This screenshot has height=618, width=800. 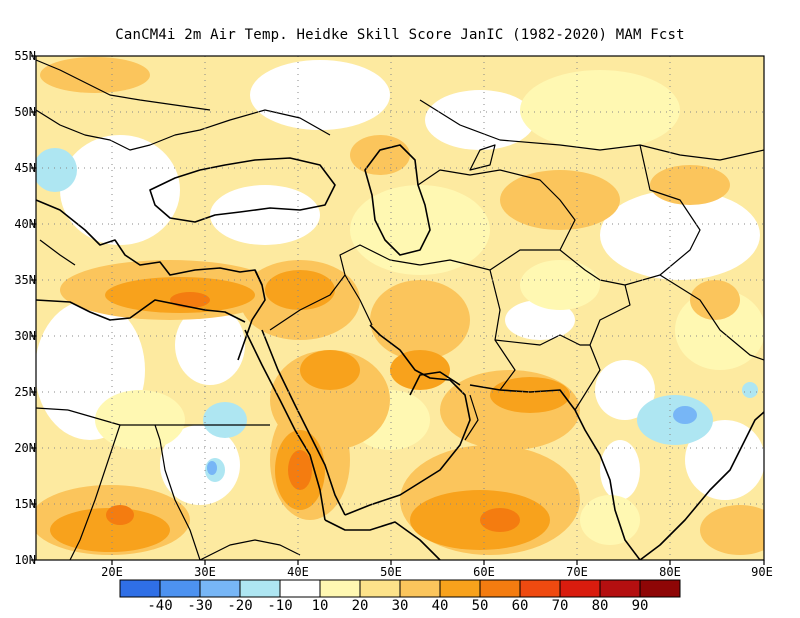 What do you see at coordinates (520, 606) in the screenshot?
I see `colorbar-label: 60` at bounding box center [520, 606].